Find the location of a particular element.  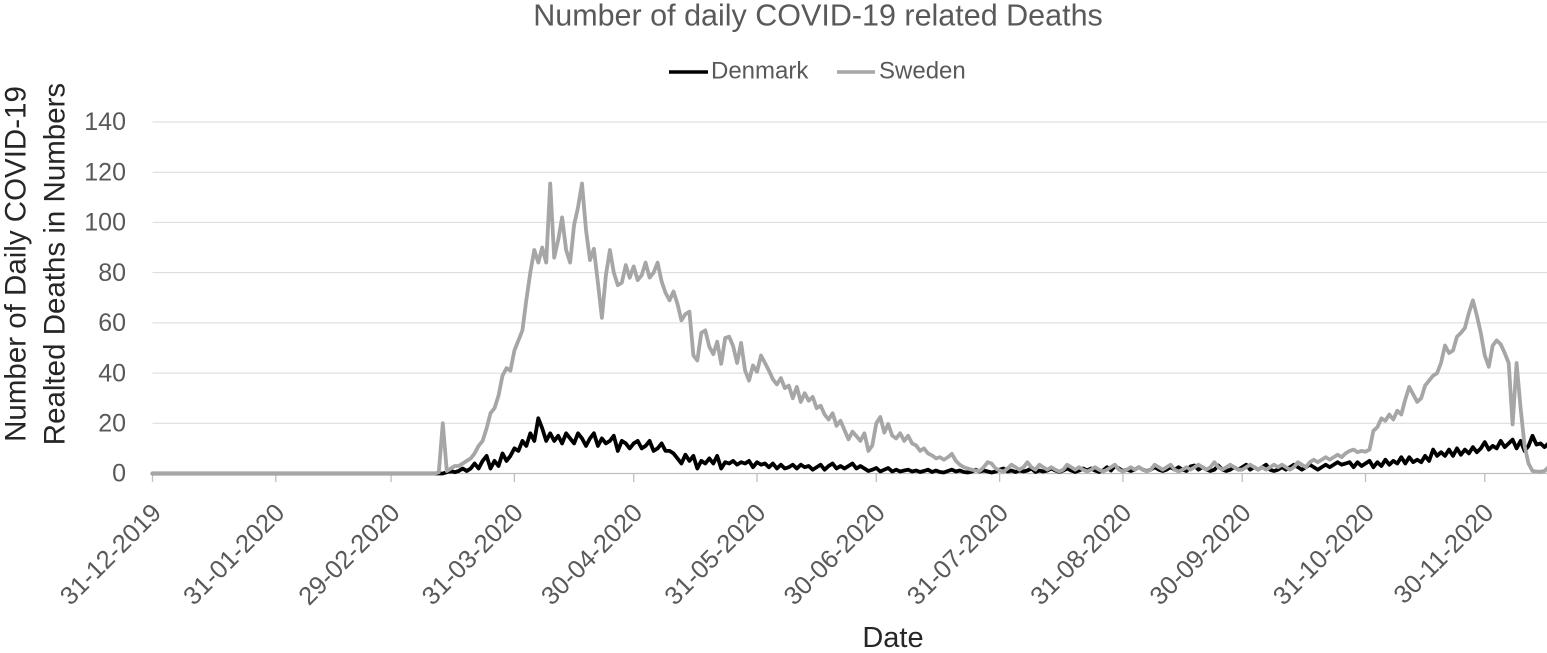

svg-text: Date is located at coordinates (892, 637).